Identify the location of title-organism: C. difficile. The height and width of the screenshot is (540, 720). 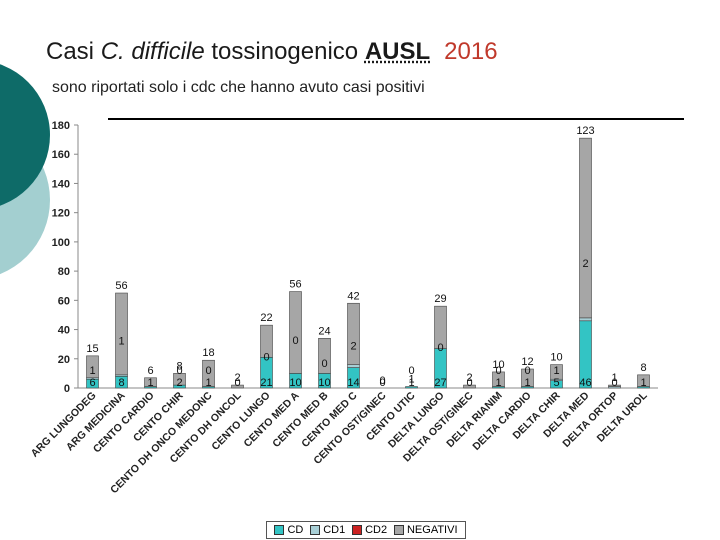
(152, 51).